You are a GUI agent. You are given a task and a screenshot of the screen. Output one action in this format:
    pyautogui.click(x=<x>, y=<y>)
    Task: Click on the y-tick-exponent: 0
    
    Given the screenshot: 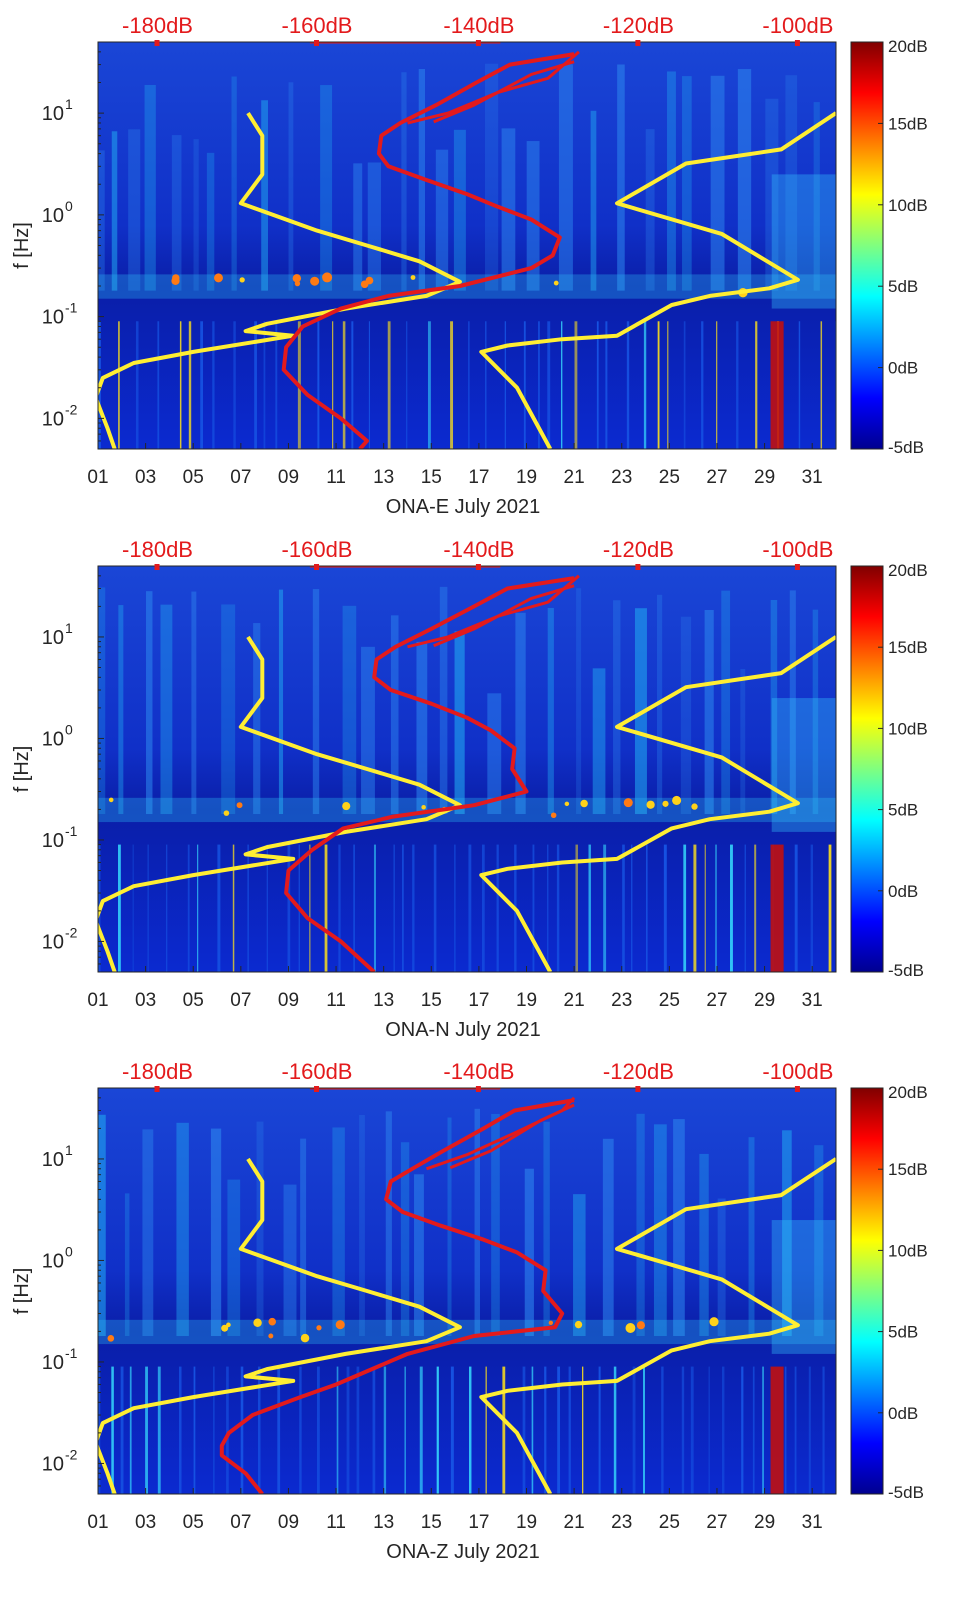 What is the action you would take?
    pyautogui.click(x=69, y=1251)
    